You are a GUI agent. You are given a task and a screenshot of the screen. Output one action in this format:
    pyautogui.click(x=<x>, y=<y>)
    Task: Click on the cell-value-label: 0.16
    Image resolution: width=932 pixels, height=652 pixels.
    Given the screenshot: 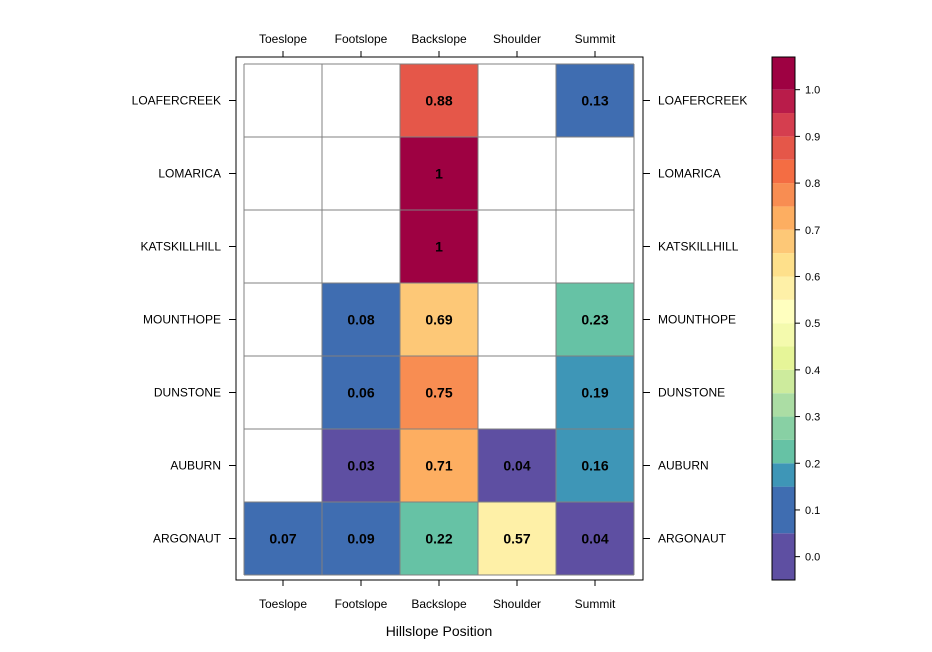 What is the action you would take?
    pyautogui.click(x=594, y=466)
    